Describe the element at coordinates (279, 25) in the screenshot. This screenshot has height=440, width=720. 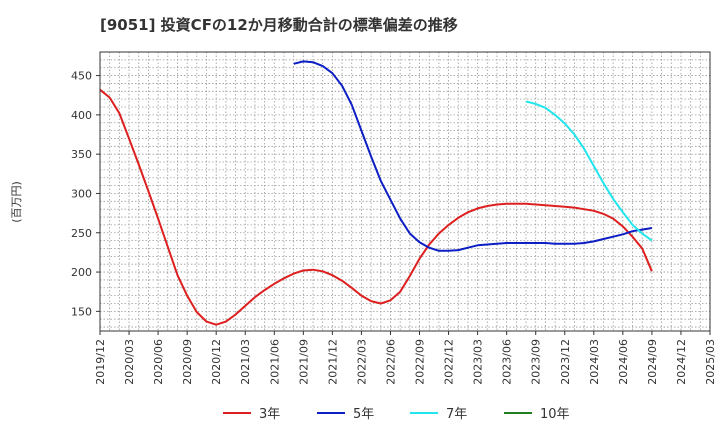
I see `chart-title: [9051] 投資CFの12か月移動合計の標準偏差の推移` at that location.